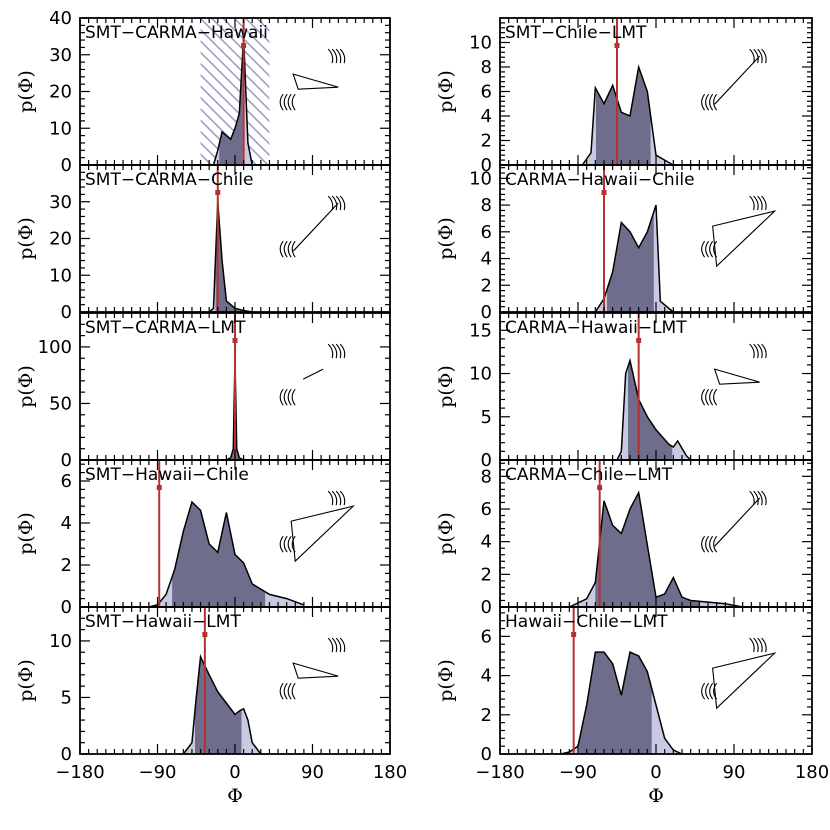 The height and width of the screenshot is (830, 830). Describe the element at coordinates (596, 328) in the screenshot. I see `panel-title: CARMA−Hawaii−LMT` at that location.